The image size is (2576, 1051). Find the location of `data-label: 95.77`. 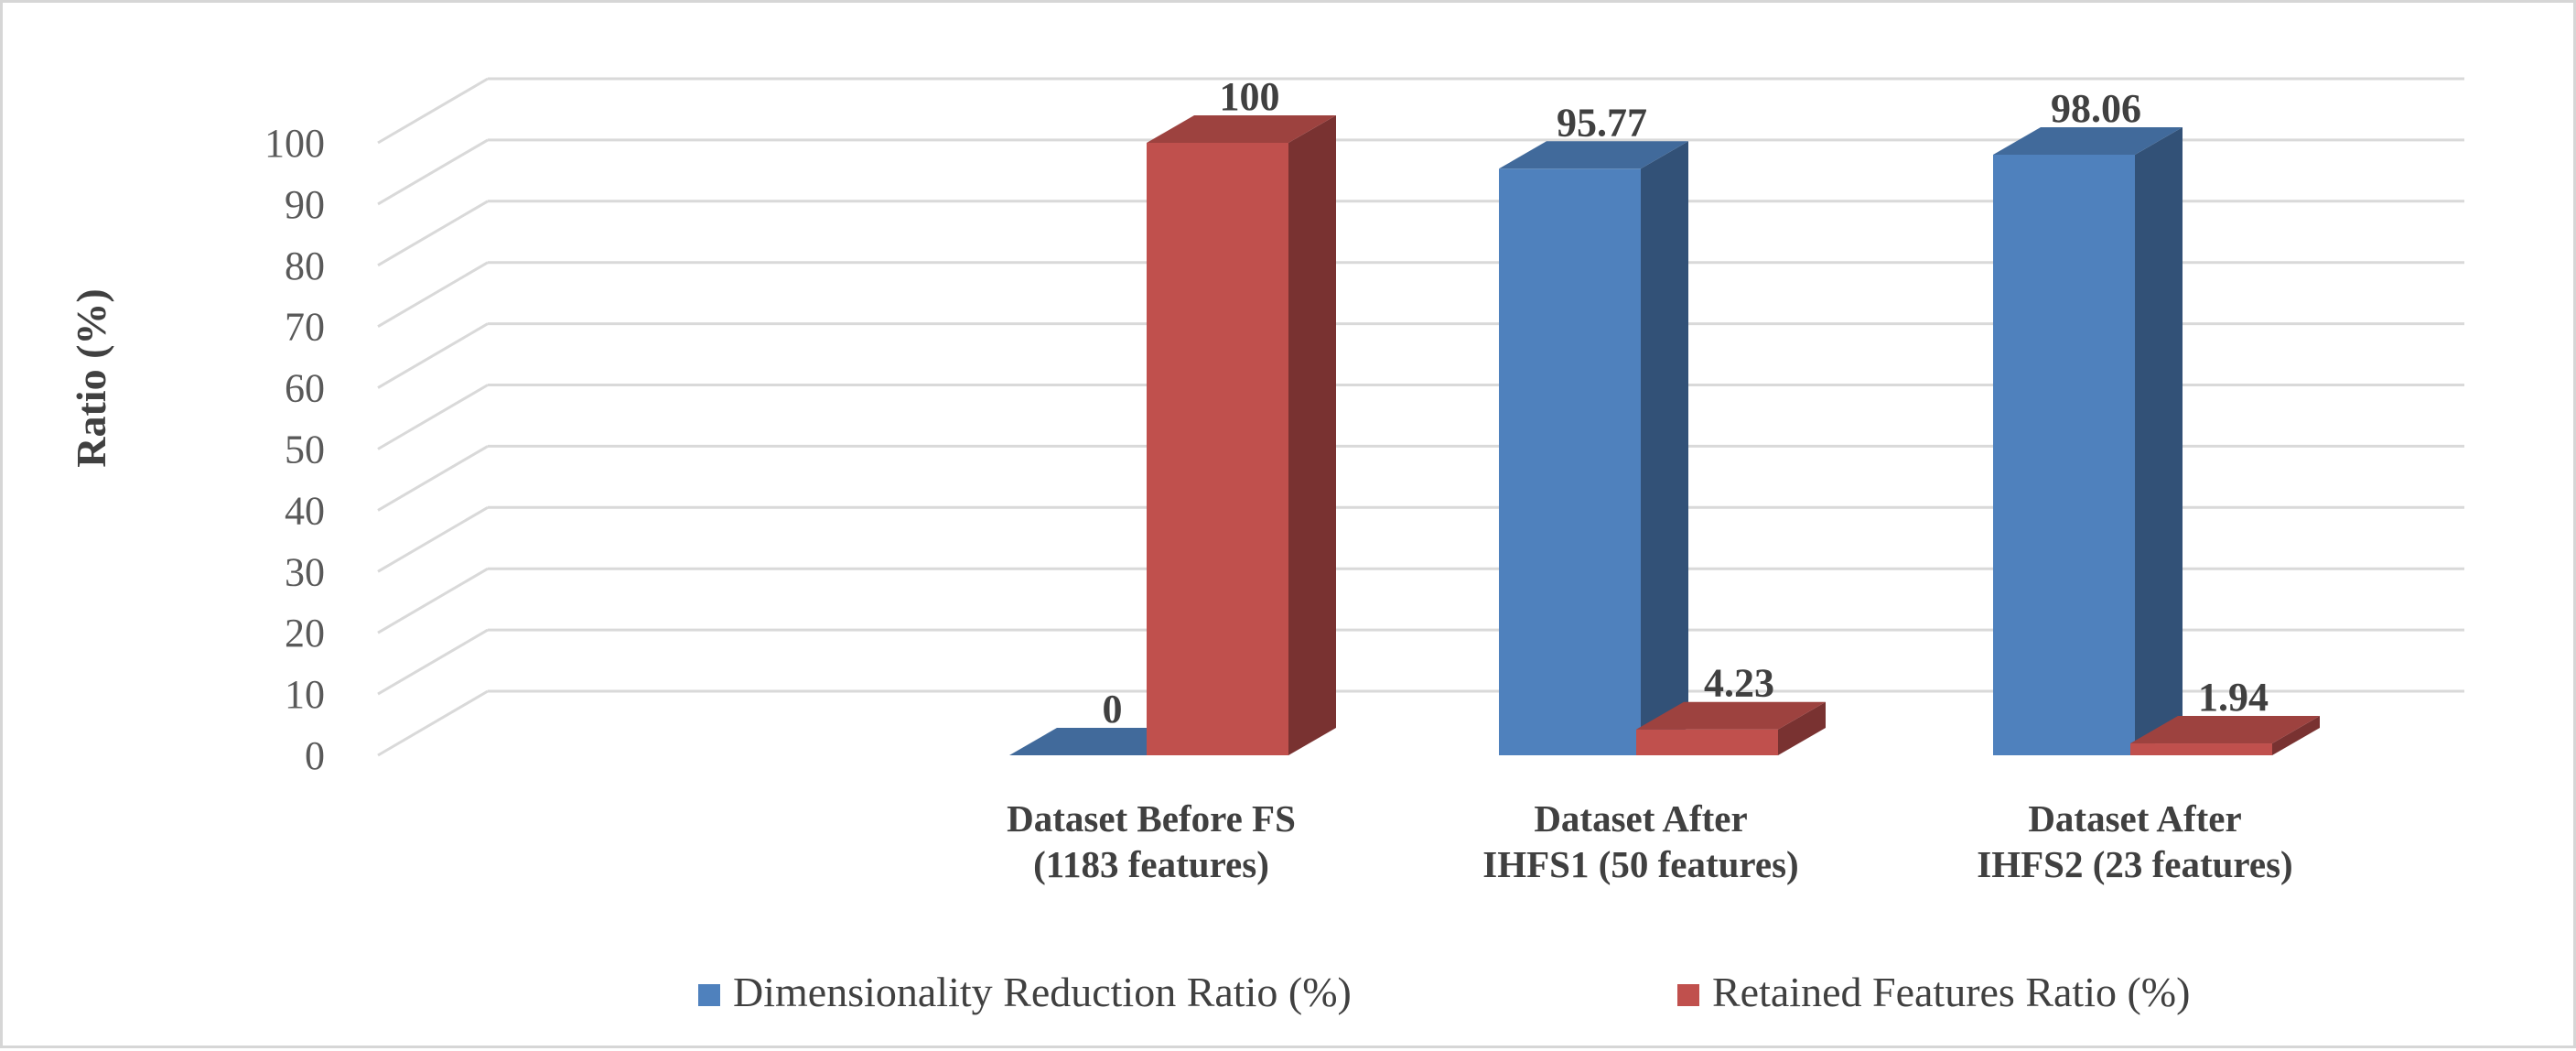

data-label: 95.77 is located at coordinates (1602, 122).